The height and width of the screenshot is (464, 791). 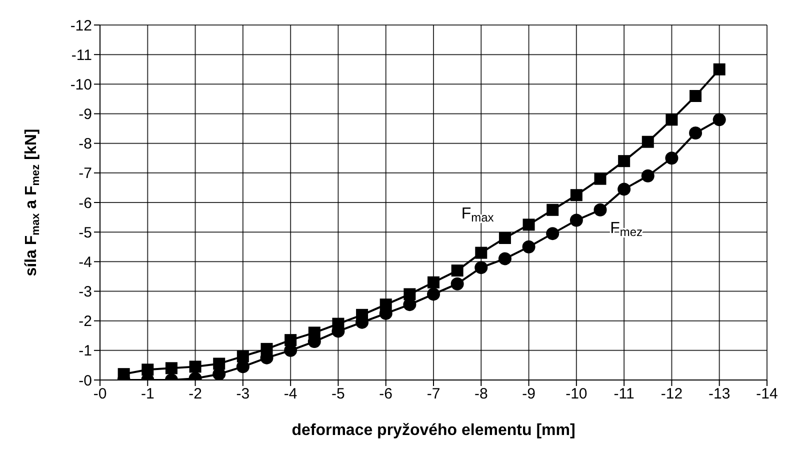 I want to click on x-tick-label: -12, so click(x=671, y=394).